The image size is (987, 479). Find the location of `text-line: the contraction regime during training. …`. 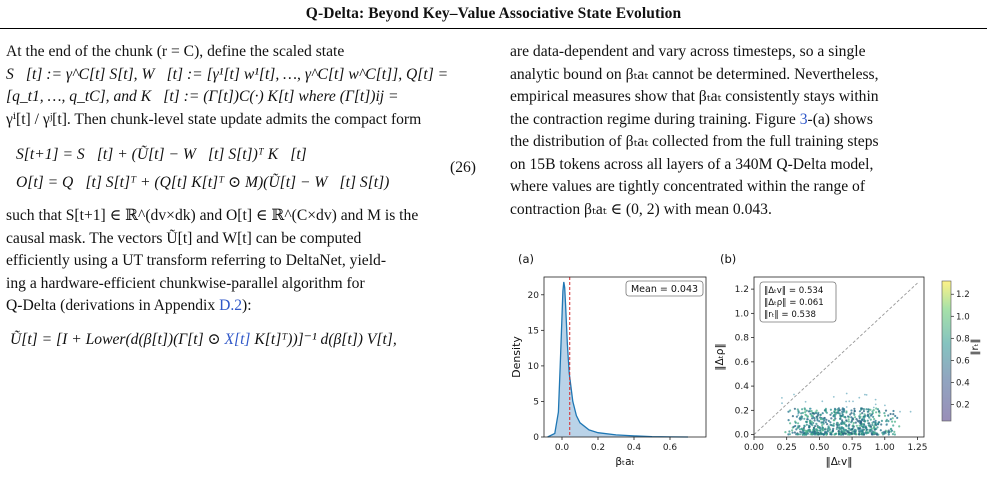

text-line: the contraction regime during training. … is located at coordinates (655, 119).